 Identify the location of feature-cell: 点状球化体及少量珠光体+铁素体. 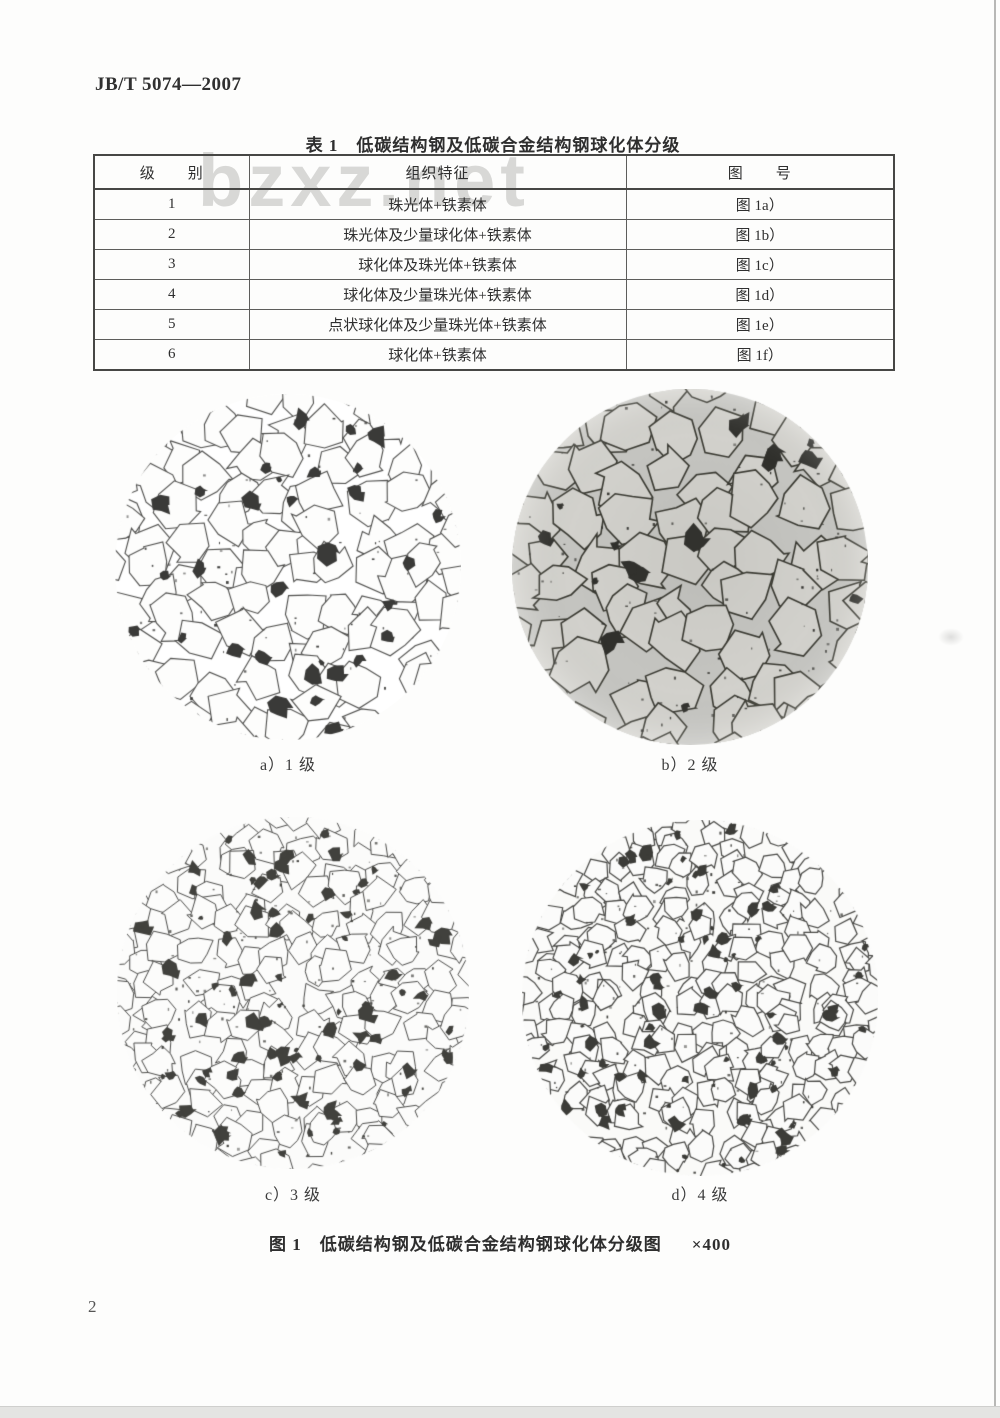
(437, 324).